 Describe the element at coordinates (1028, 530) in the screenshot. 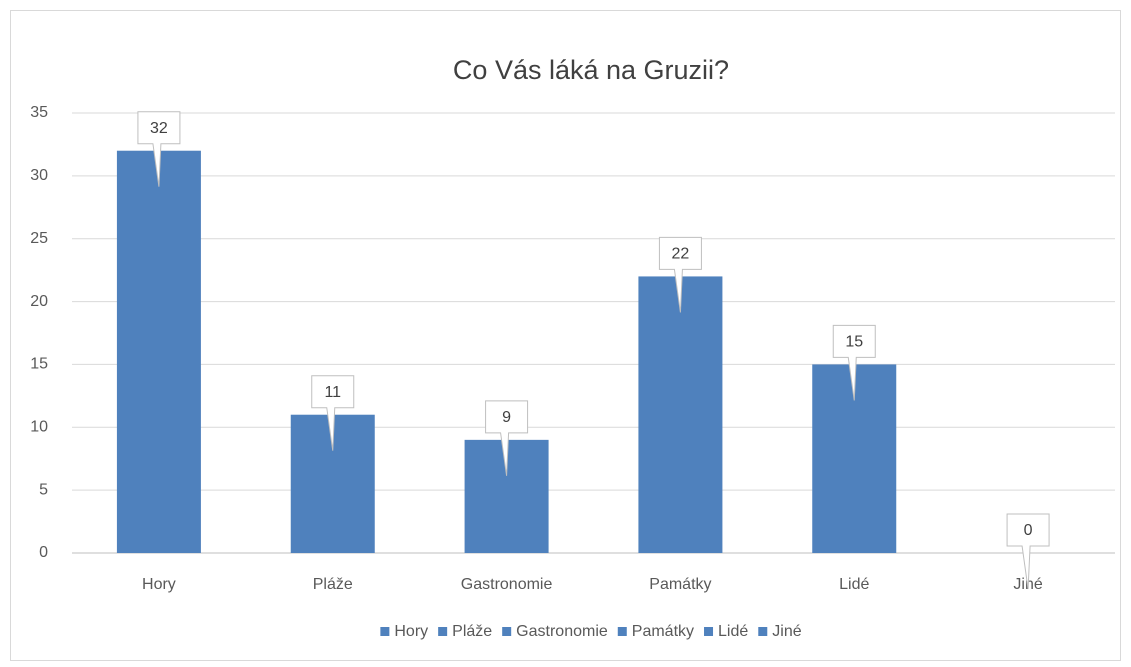

I see `data-label: 0` at that location.